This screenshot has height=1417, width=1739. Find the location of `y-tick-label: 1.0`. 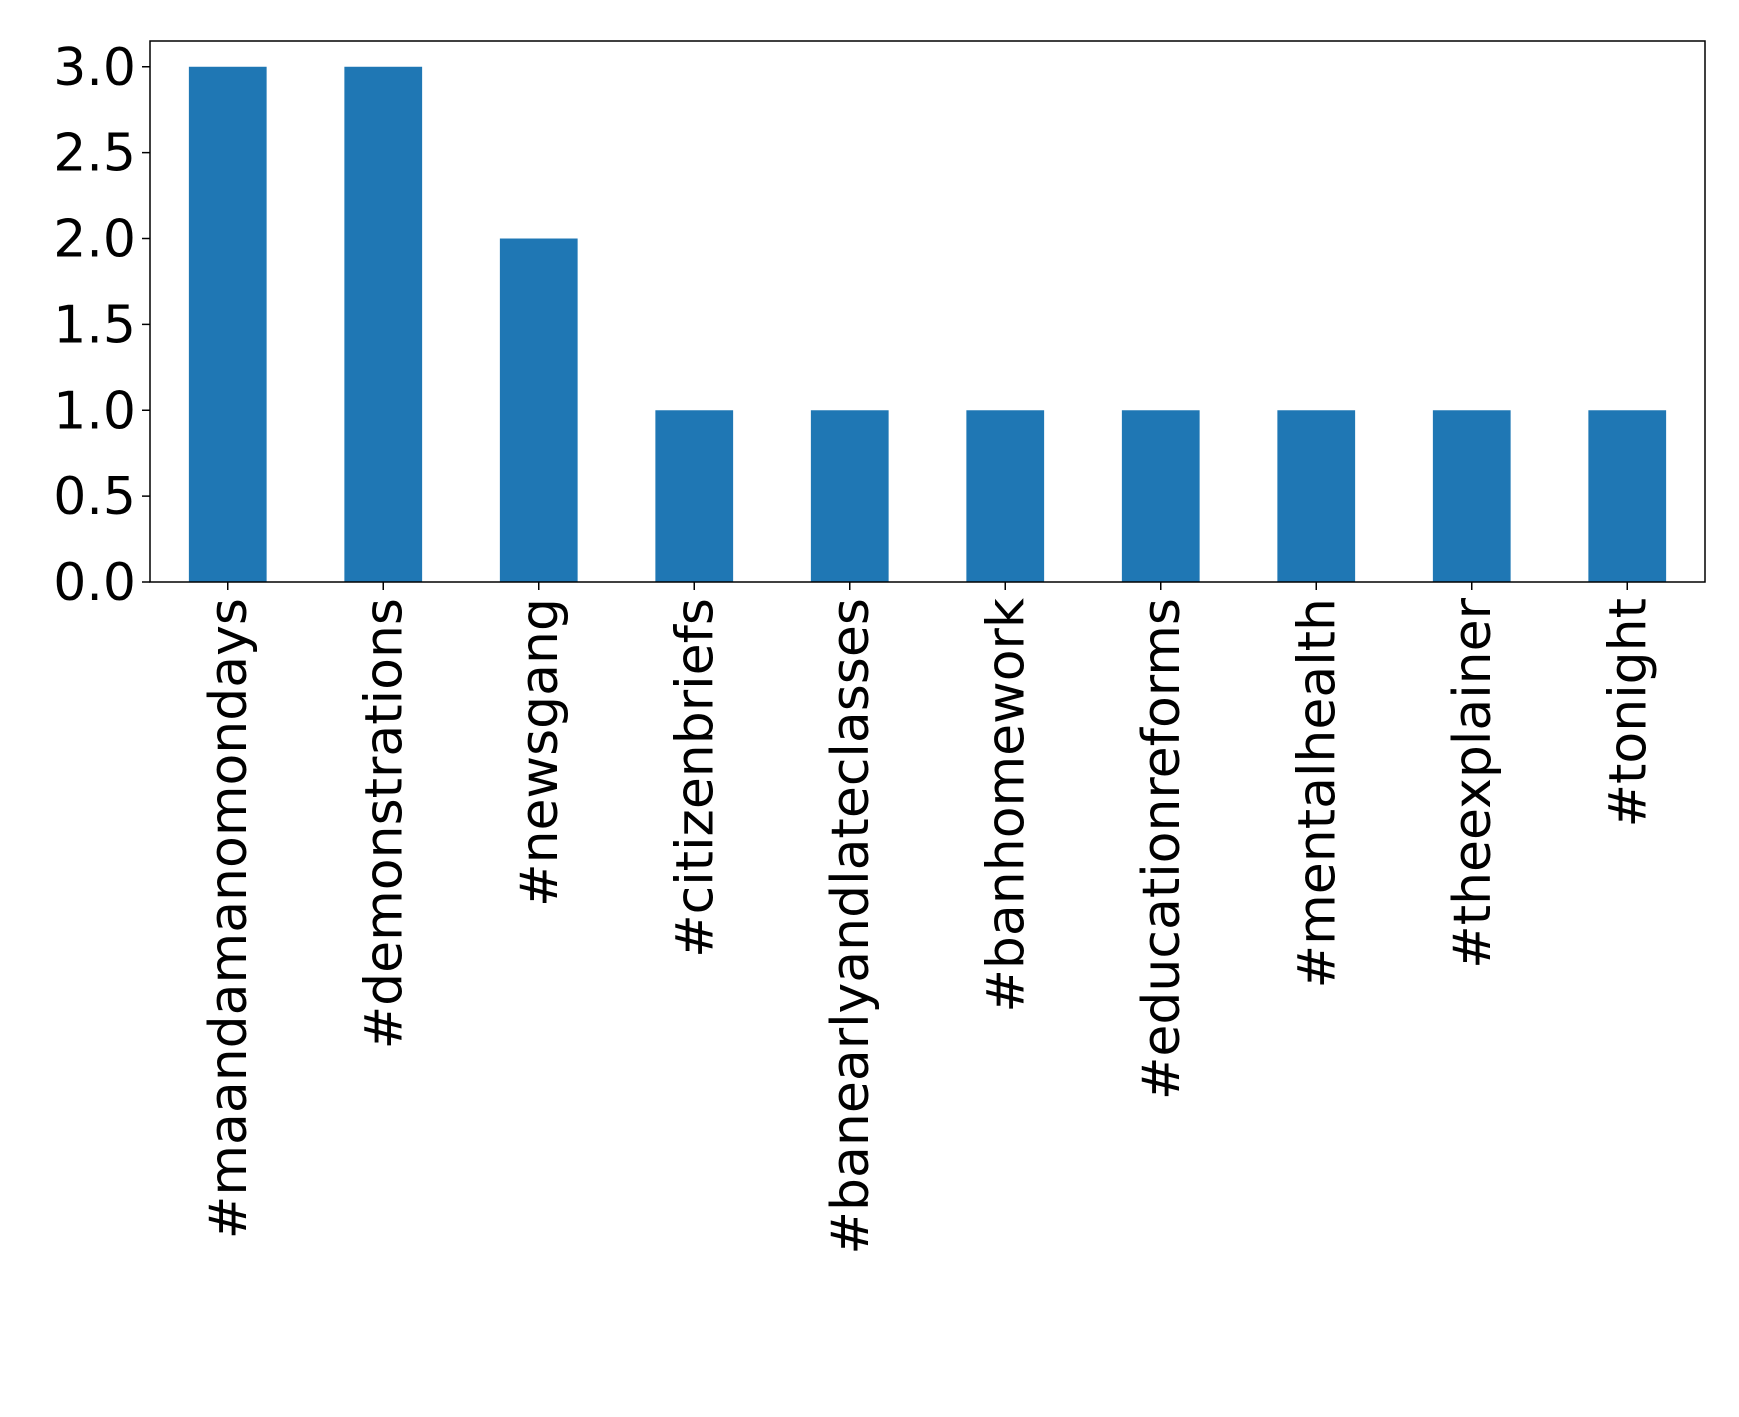

y-tick-label: 1.0 is located at coordinates (94, 411).